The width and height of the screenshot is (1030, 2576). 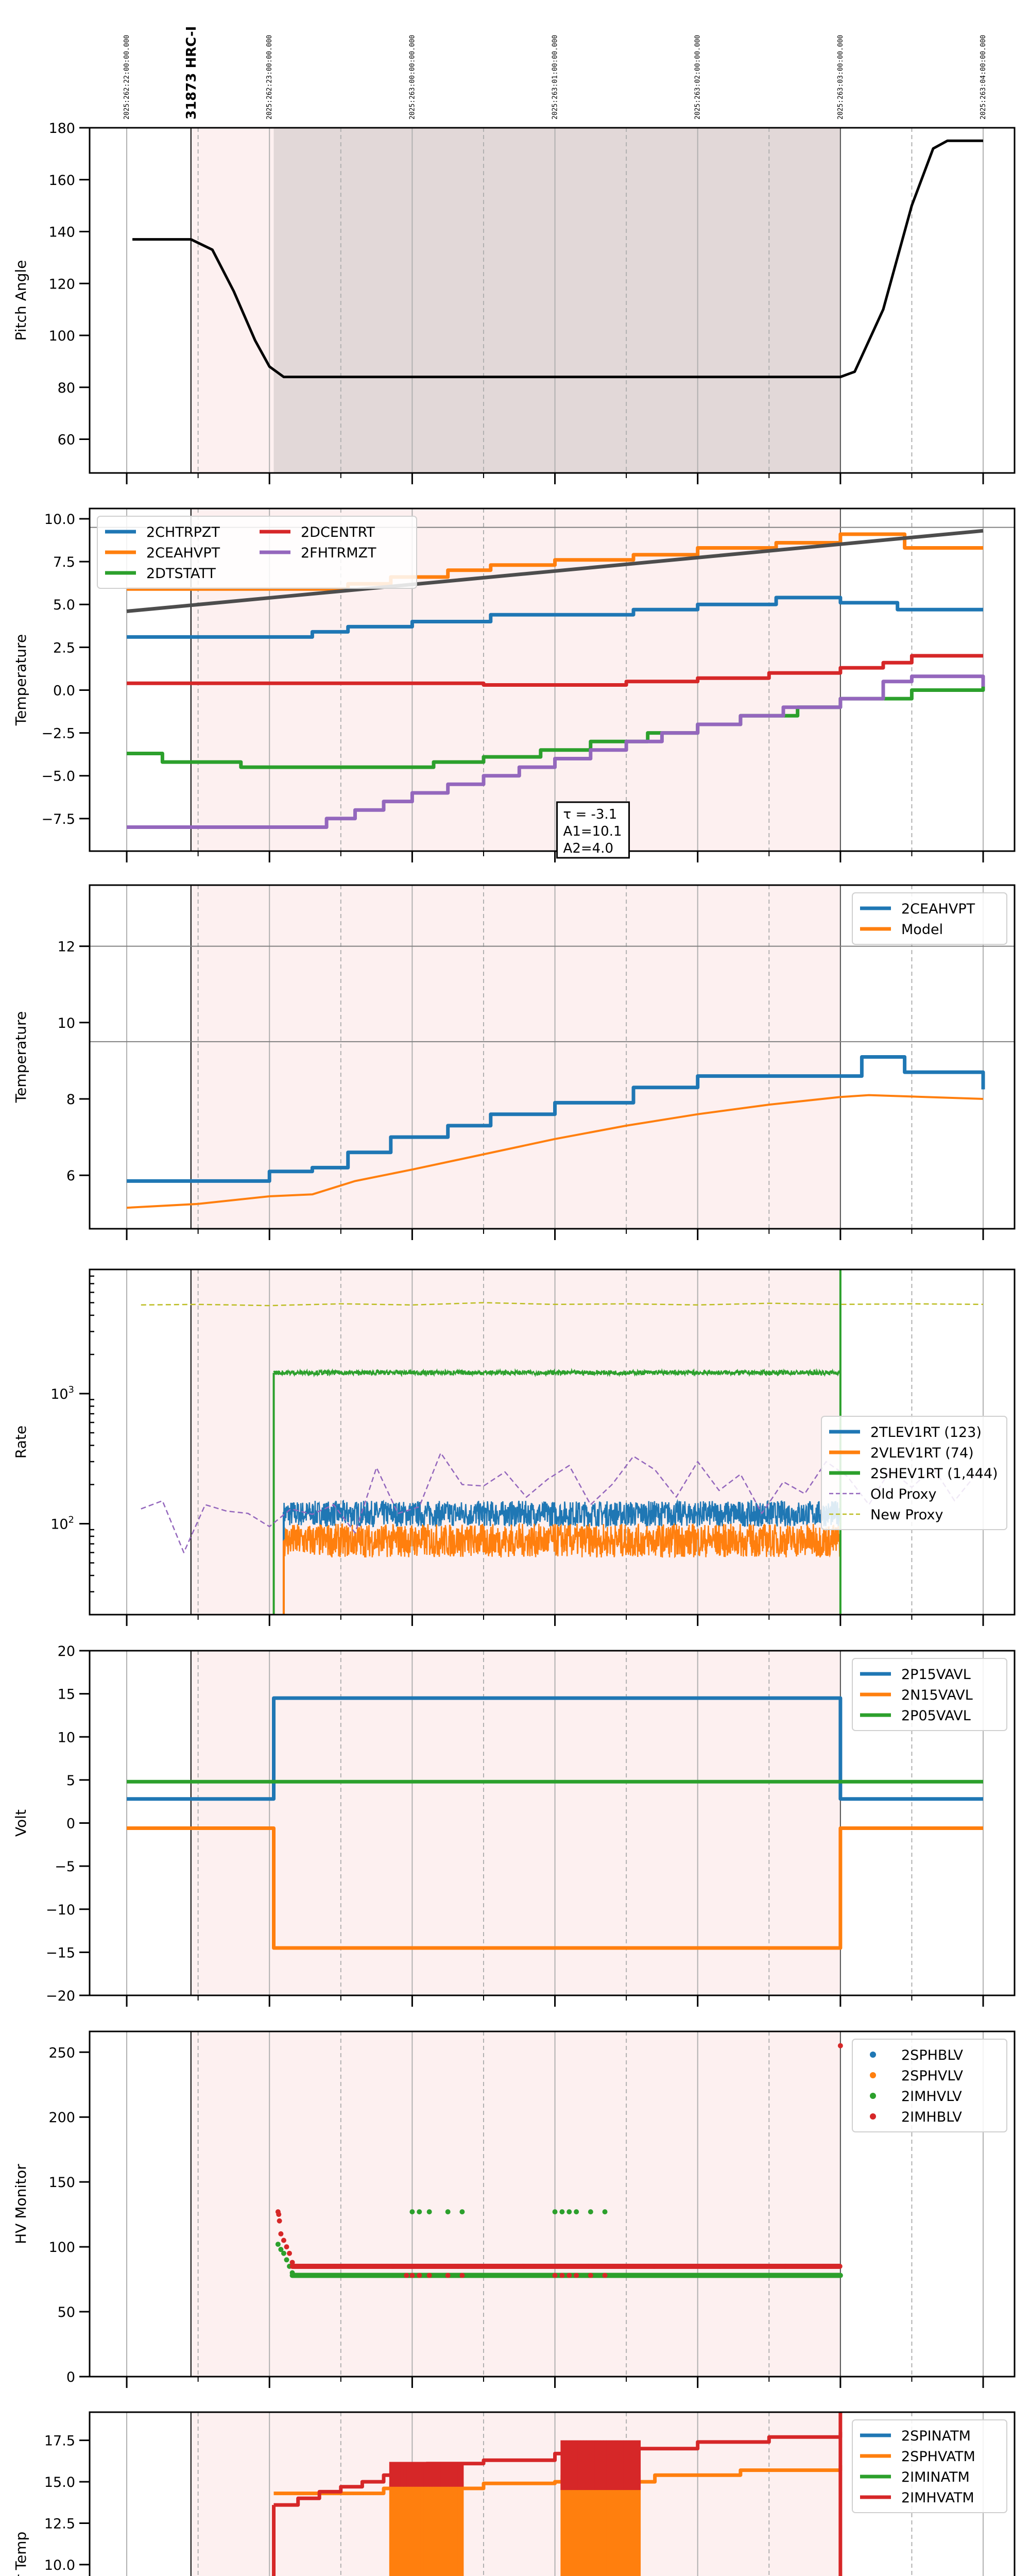 I want to click on obsid-label: 31873 HRC-I, so click(x=191, y=73).